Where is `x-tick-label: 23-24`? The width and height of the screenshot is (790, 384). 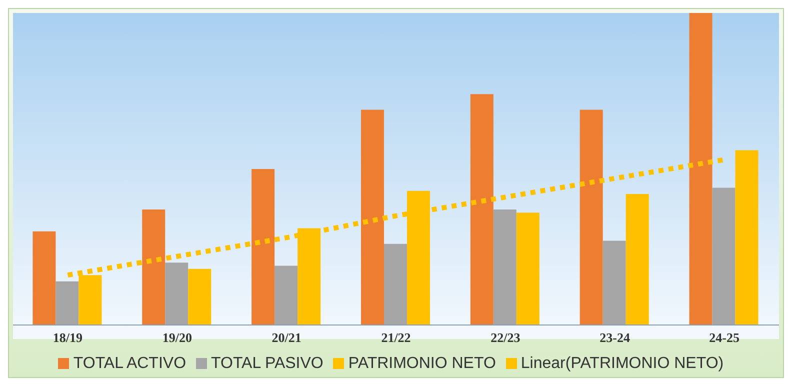 x-tick-label: 23-24 is located at coordinates (615, 338).